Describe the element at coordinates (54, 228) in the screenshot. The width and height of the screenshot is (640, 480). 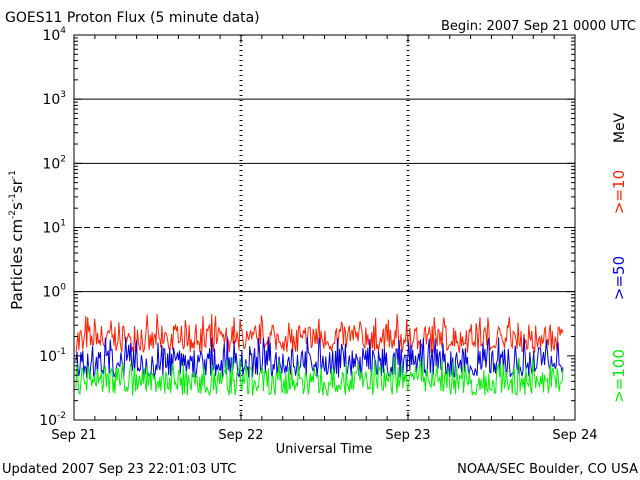
I see `y-tick-label: 10¹` at that location.